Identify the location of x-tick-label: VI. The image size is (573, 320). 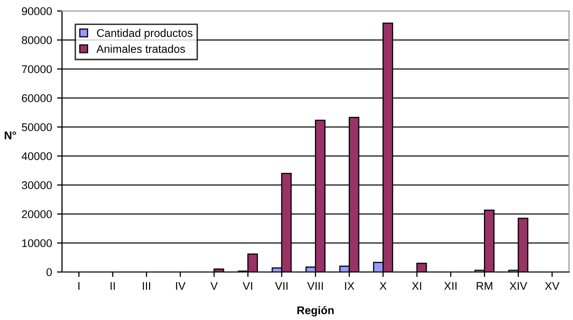
(247, 286).